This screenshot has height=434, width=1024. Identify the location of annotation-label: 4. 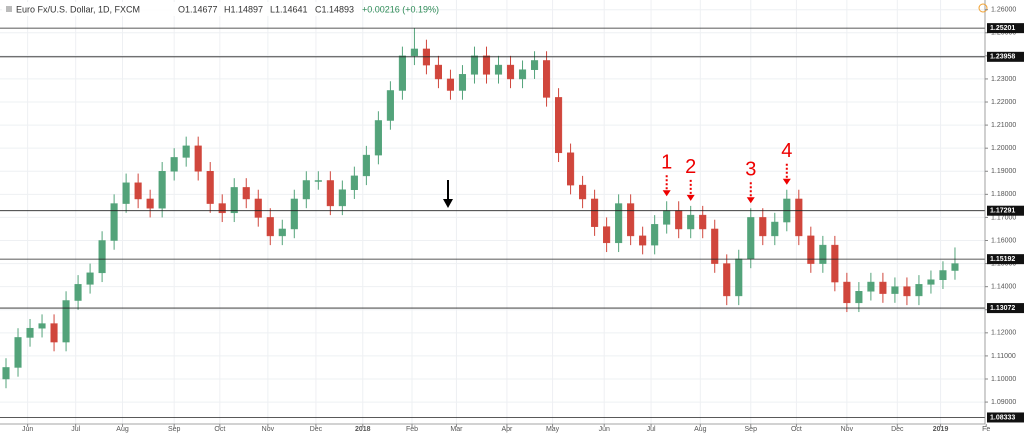
(786, 151).